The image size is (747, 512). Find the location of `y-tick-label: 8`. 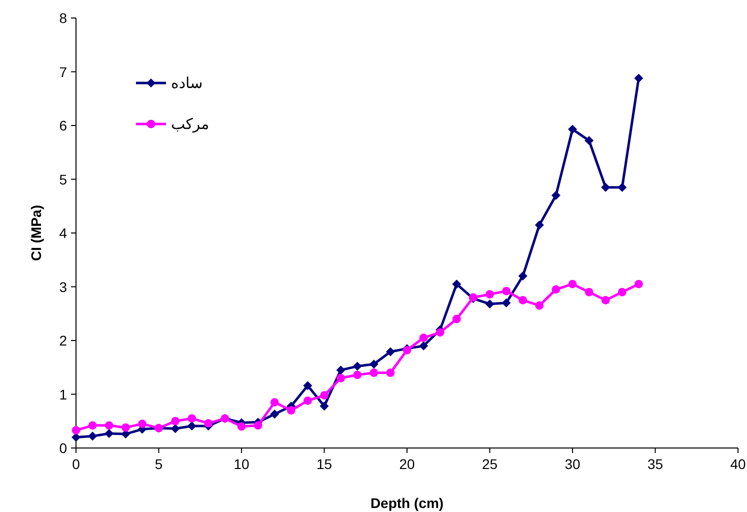

y-tick-label: 8 is located at coordinates (63, 18).